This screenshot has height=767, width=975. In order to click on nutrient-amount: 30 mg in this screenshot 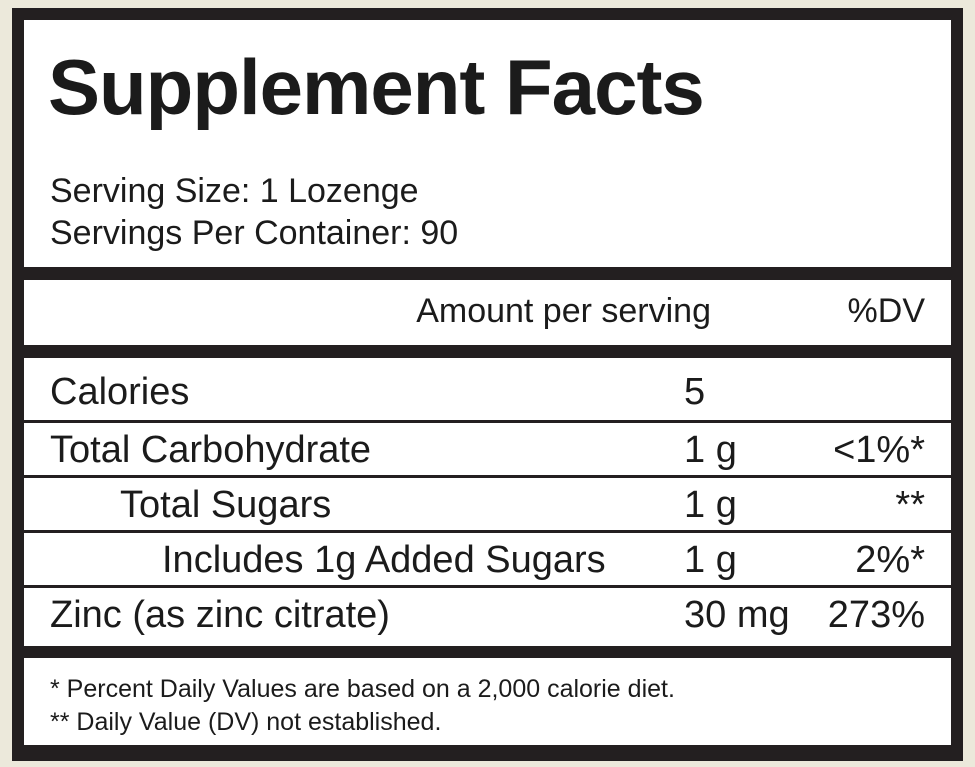, I will do `click(737, 615)`.